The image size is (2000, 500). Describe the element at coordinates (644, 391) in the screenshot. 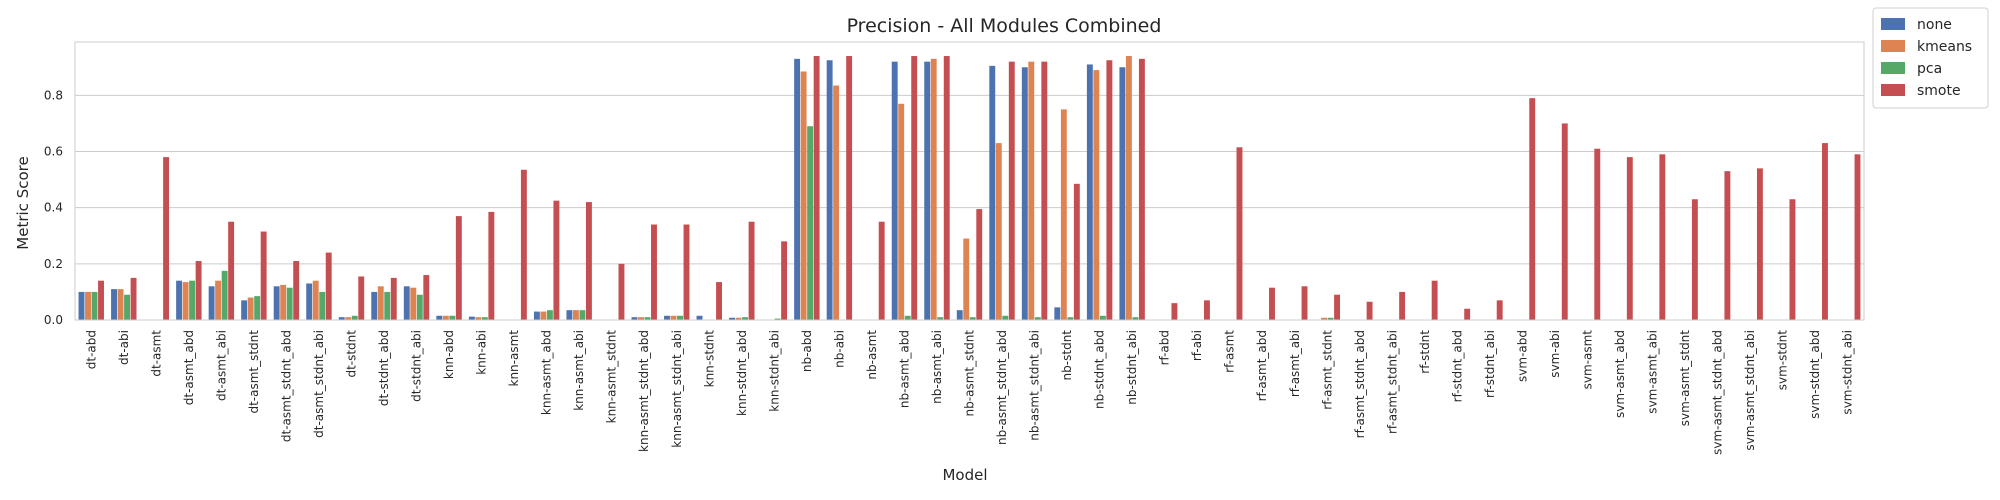

I see `x-tick-label: knn-asmt_stdnt_abd` at that location.